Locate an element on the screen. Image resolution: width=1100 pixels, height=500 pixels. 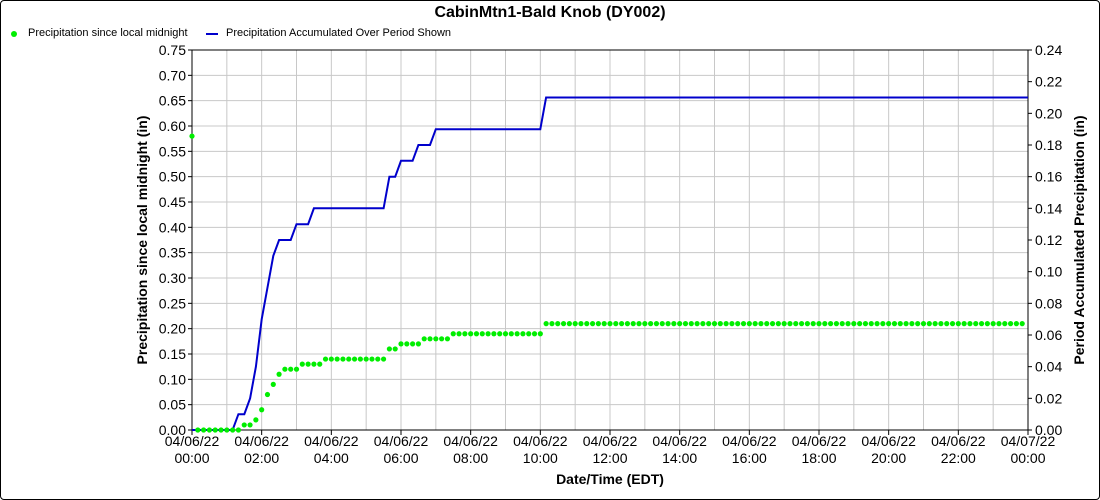
y-left-tick-label: 0.15 is located at coordinates (172, 354).